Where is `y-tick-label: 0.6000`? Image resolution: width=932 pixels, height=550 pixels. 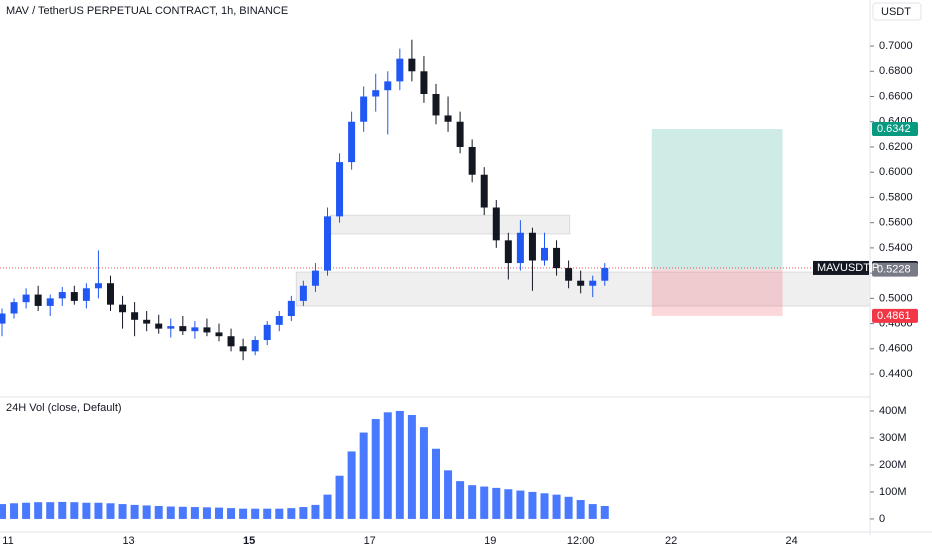 y-tick-label: 0.6000 is located at coordinates (896, 172).